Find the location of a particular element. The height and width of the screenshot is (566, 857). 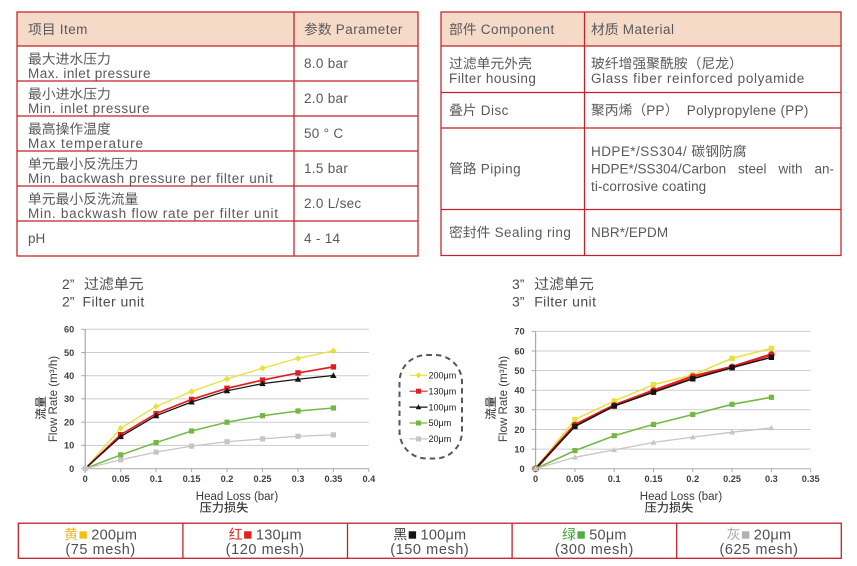

svg-text: 2.0 L/sec is located at coordinates (332, 203).